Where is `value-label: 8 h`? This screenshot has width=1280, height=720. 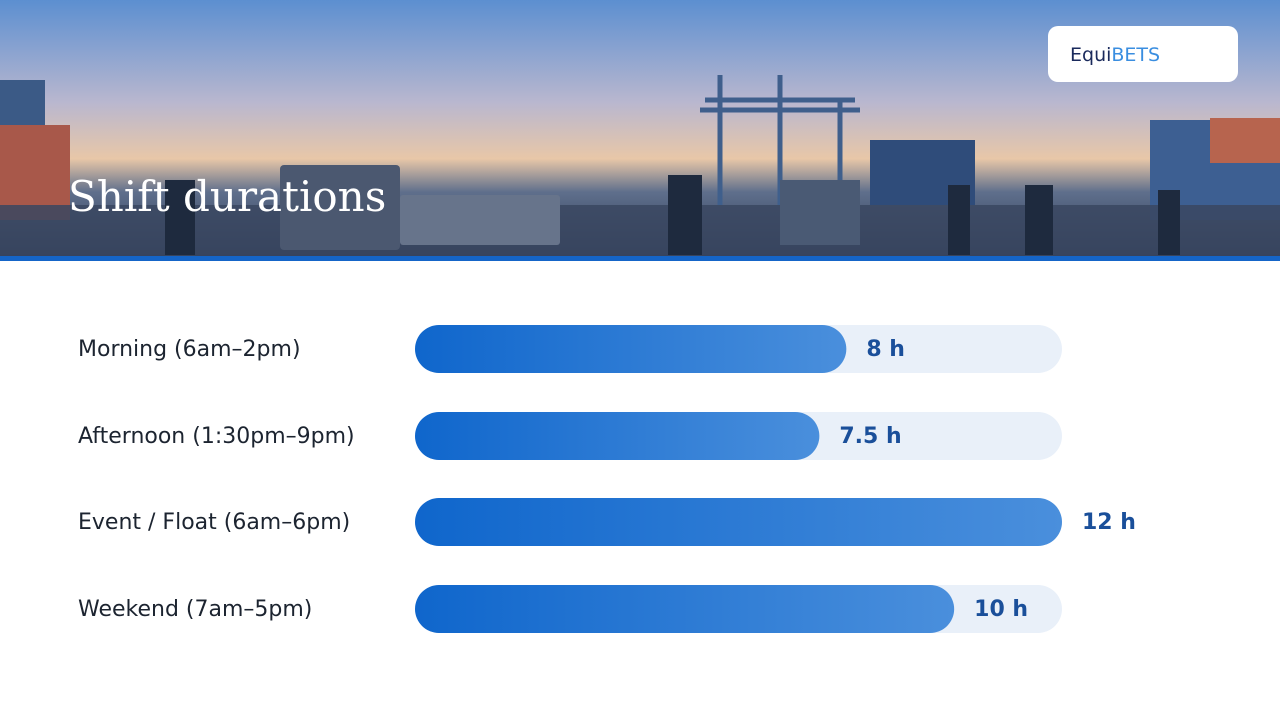 value-label: 8 h is located at coordinates (885, 349).